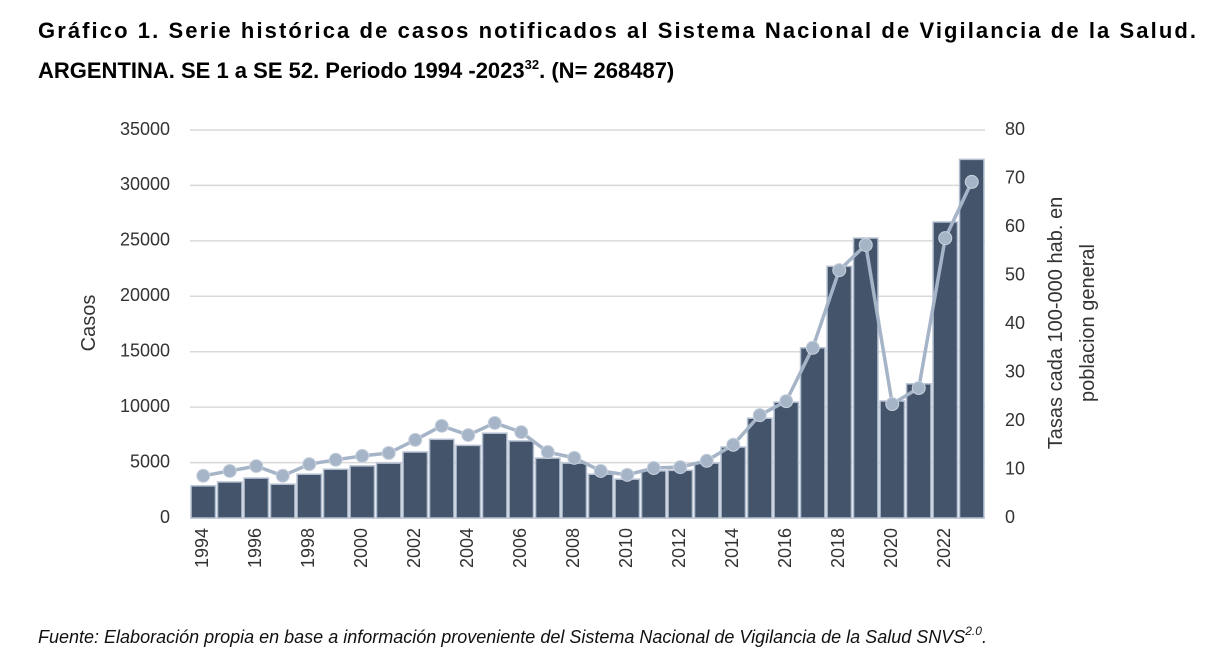 The height and width of the screenshot is (664, 1222). I want to click on x-tick-label: 2014, so click(732, 548).